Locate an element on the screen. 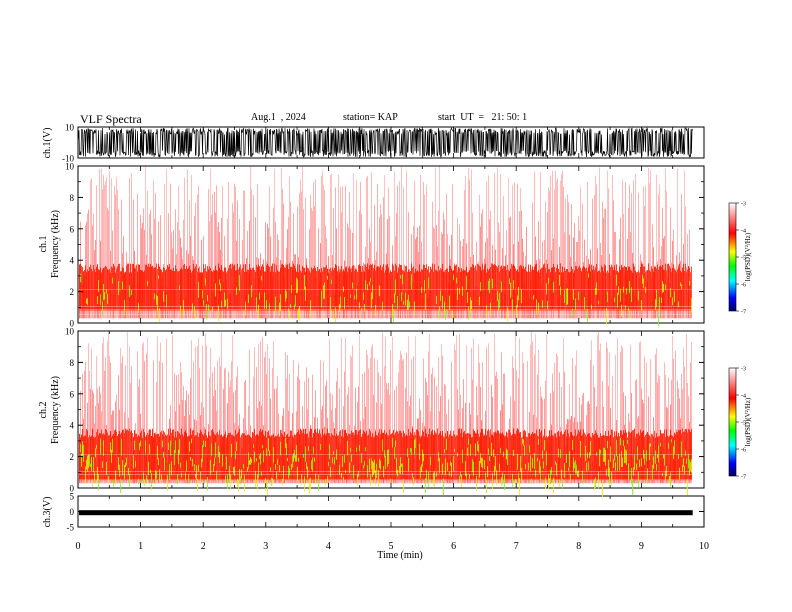 The width and height of the screenshot is (792, 612). colorbar-tick-label: -5 is located at coordinates (743, 424).